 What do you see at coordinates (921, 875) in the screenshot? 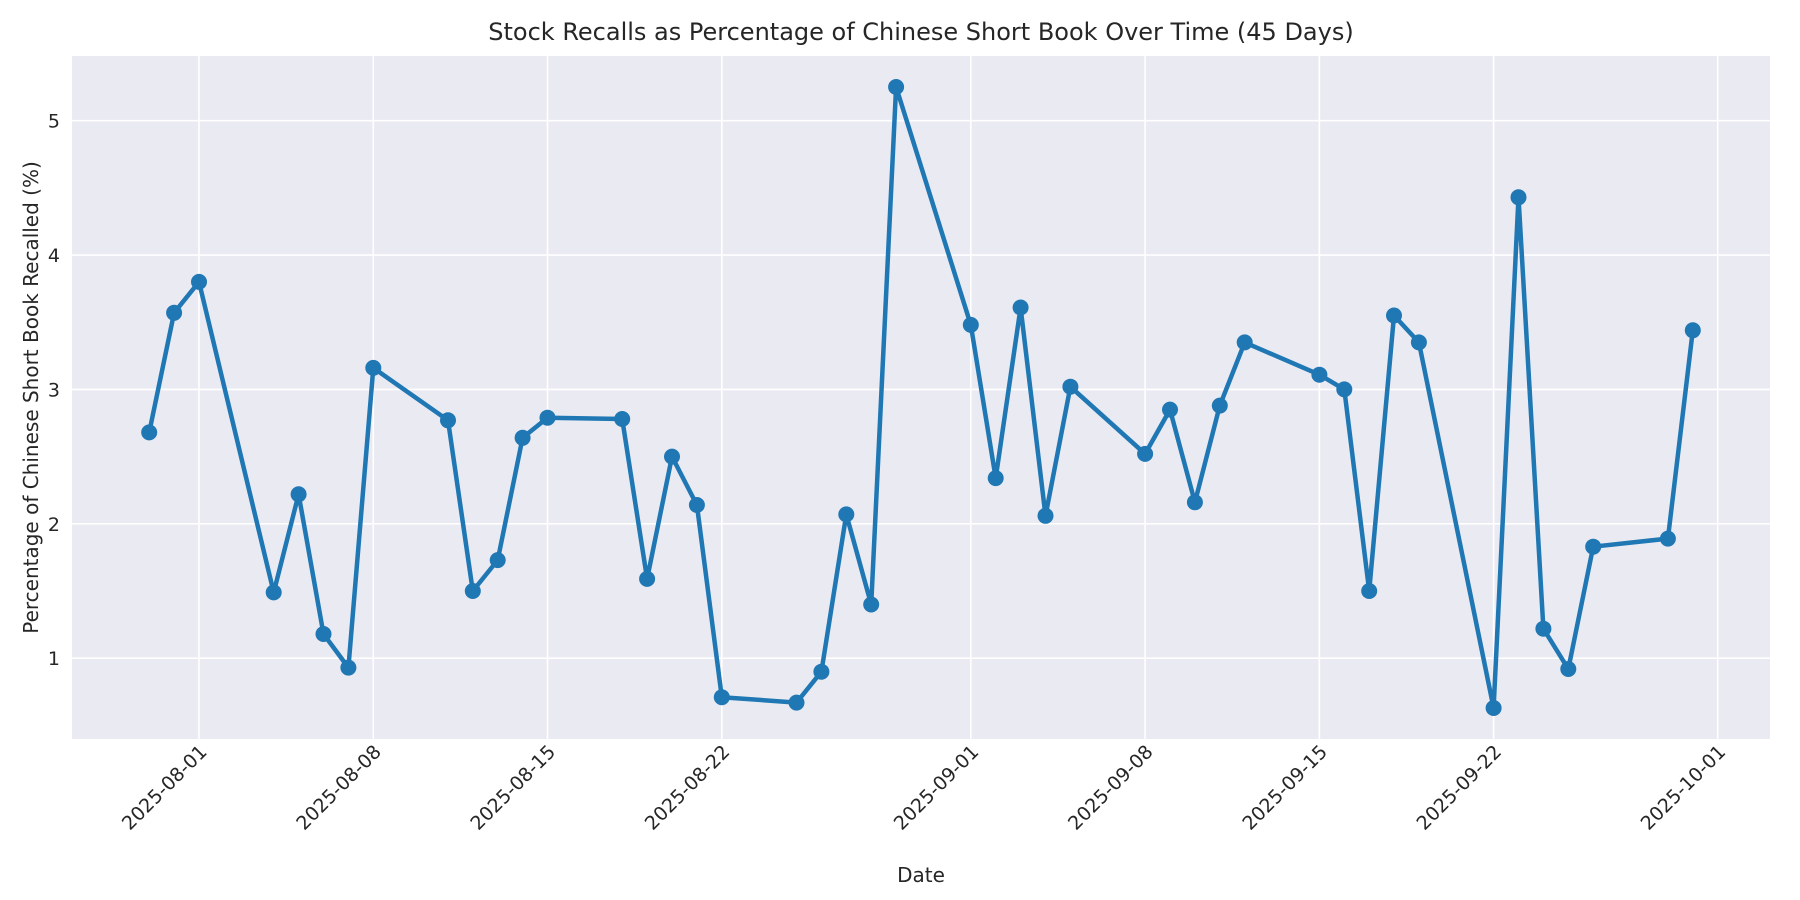
I see `x-axis-label: Date` at bounding box center [921, 875].